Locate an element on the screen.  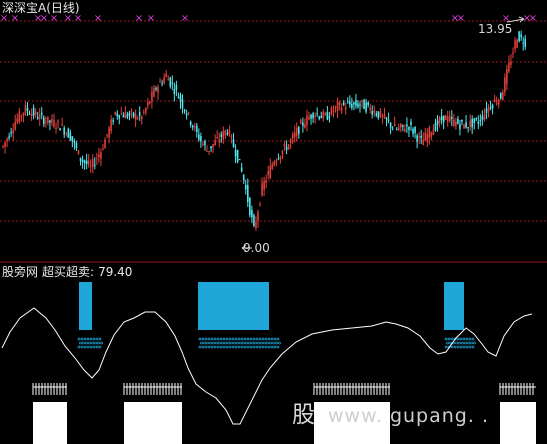
watermark: 股 www. gupang. . is located at coordinates (390, 416).